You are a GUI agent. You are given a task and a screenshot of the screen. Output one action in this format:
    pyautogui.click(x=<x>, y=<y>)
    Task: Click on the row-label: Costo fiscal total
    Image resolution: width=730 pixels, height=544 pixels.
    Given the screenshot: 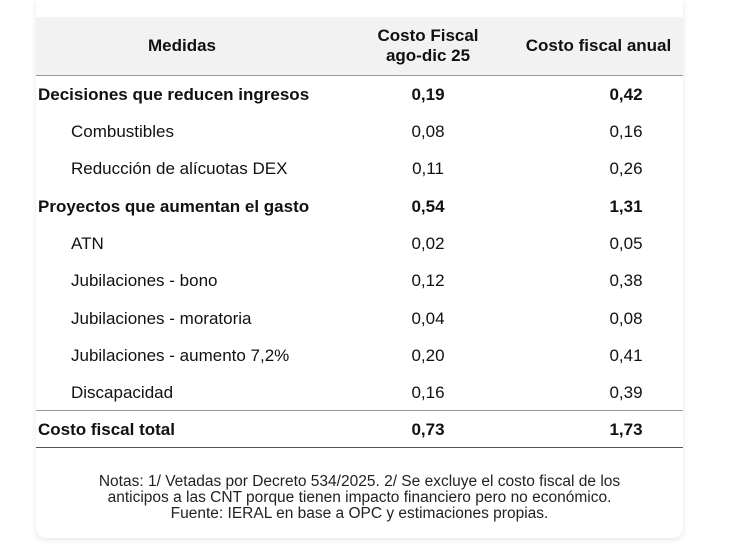 What is the action you would take?
    pyautogui.click(x=106, y=429)
    